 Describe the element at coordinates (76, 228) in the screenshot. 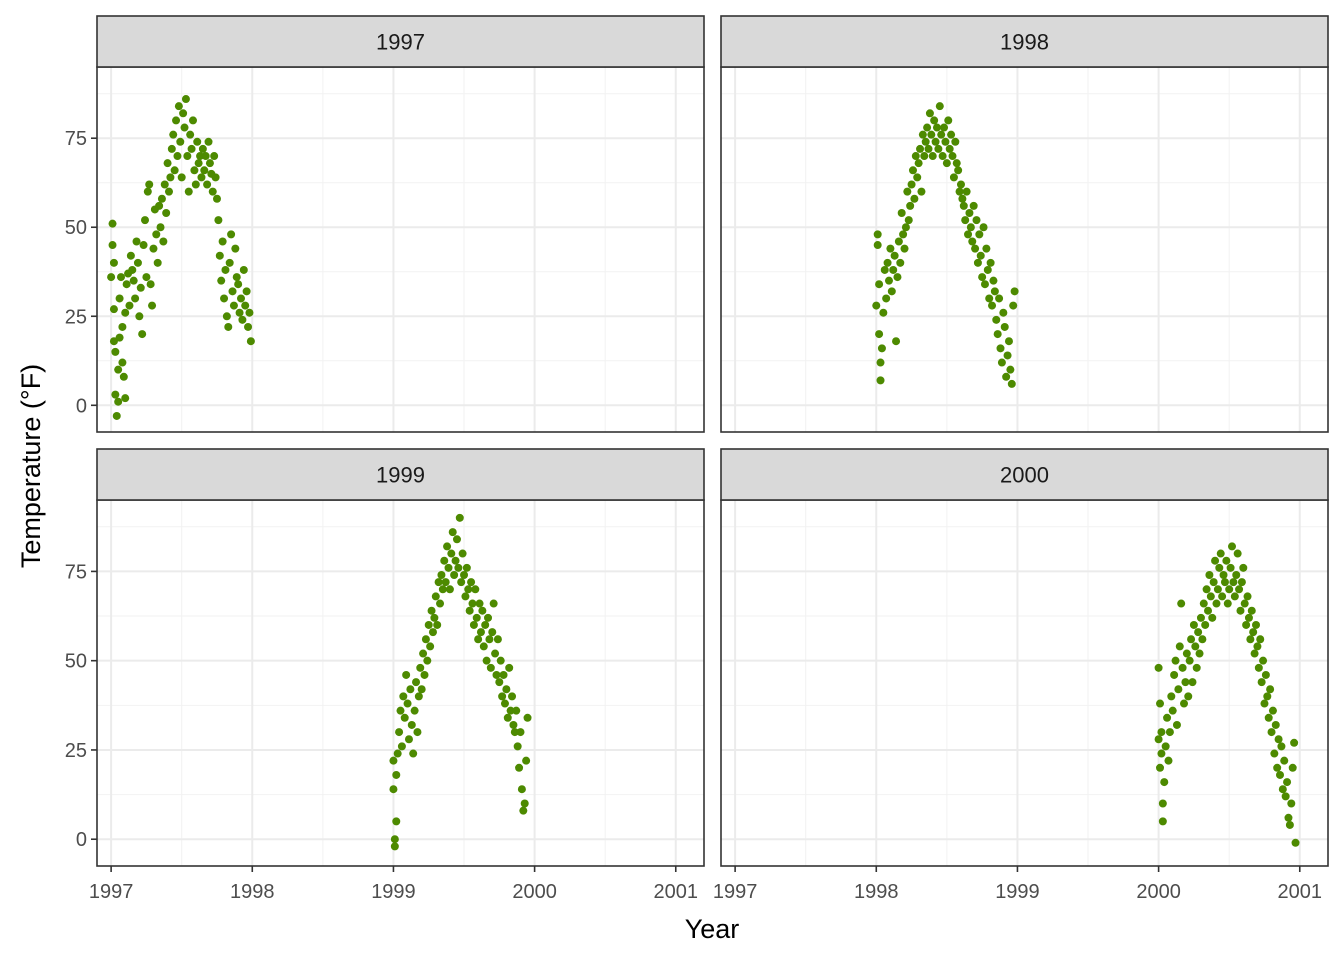

I see `y-tick-label: 50` at that location.